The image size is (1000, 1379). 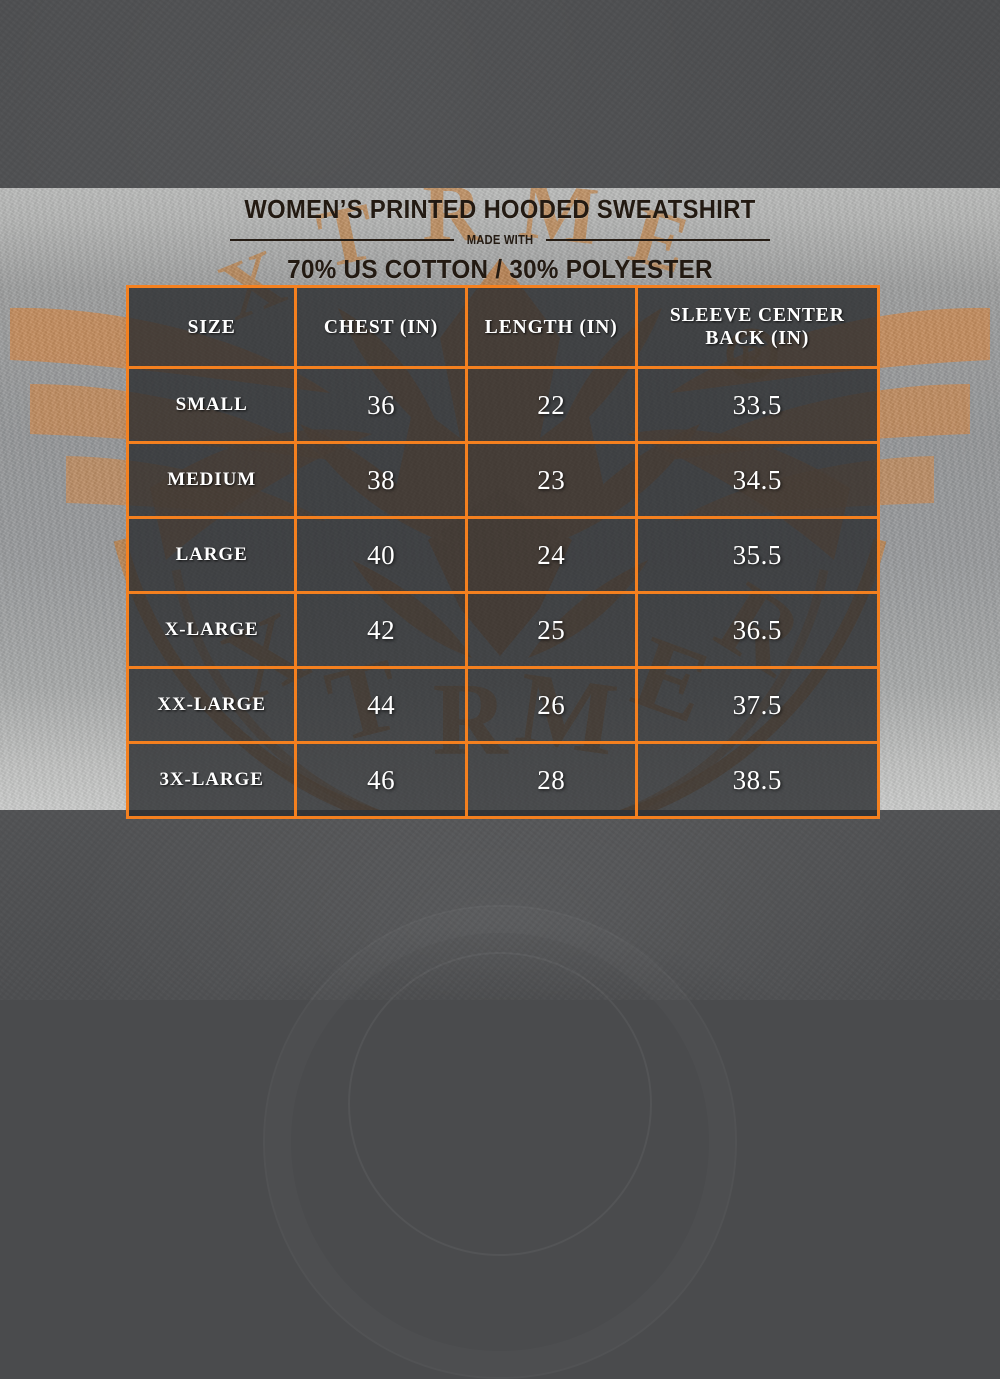 I want to click on cell-length: 24, so click(x=552, y=556).